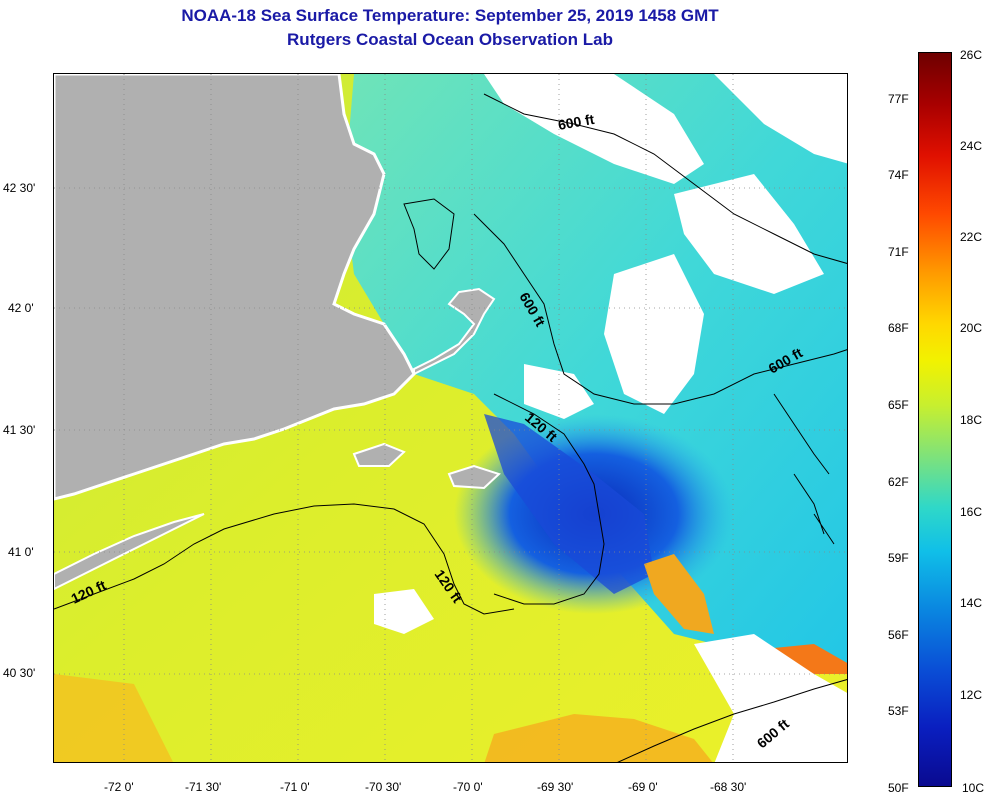 The image size is (1000, 802). What do you see at coordinates (898, 635) in the screenshot?
I see `colorbar-fahrenheit-label: 56F` at bounding box center [898, 635].